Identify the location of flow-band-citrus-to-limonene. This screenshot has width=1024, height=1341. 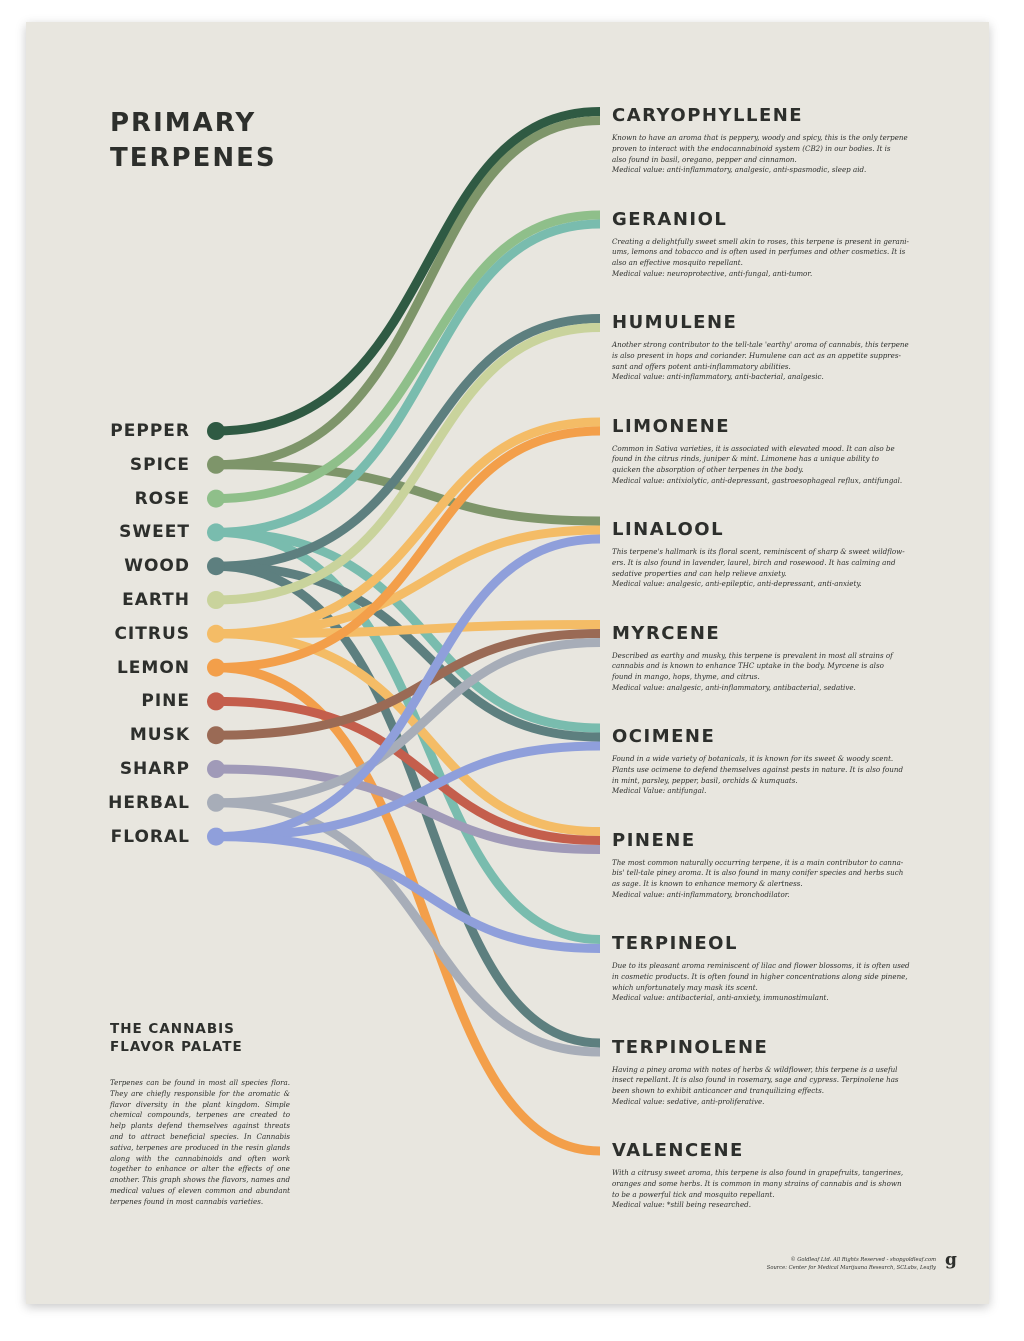
(408, 528).